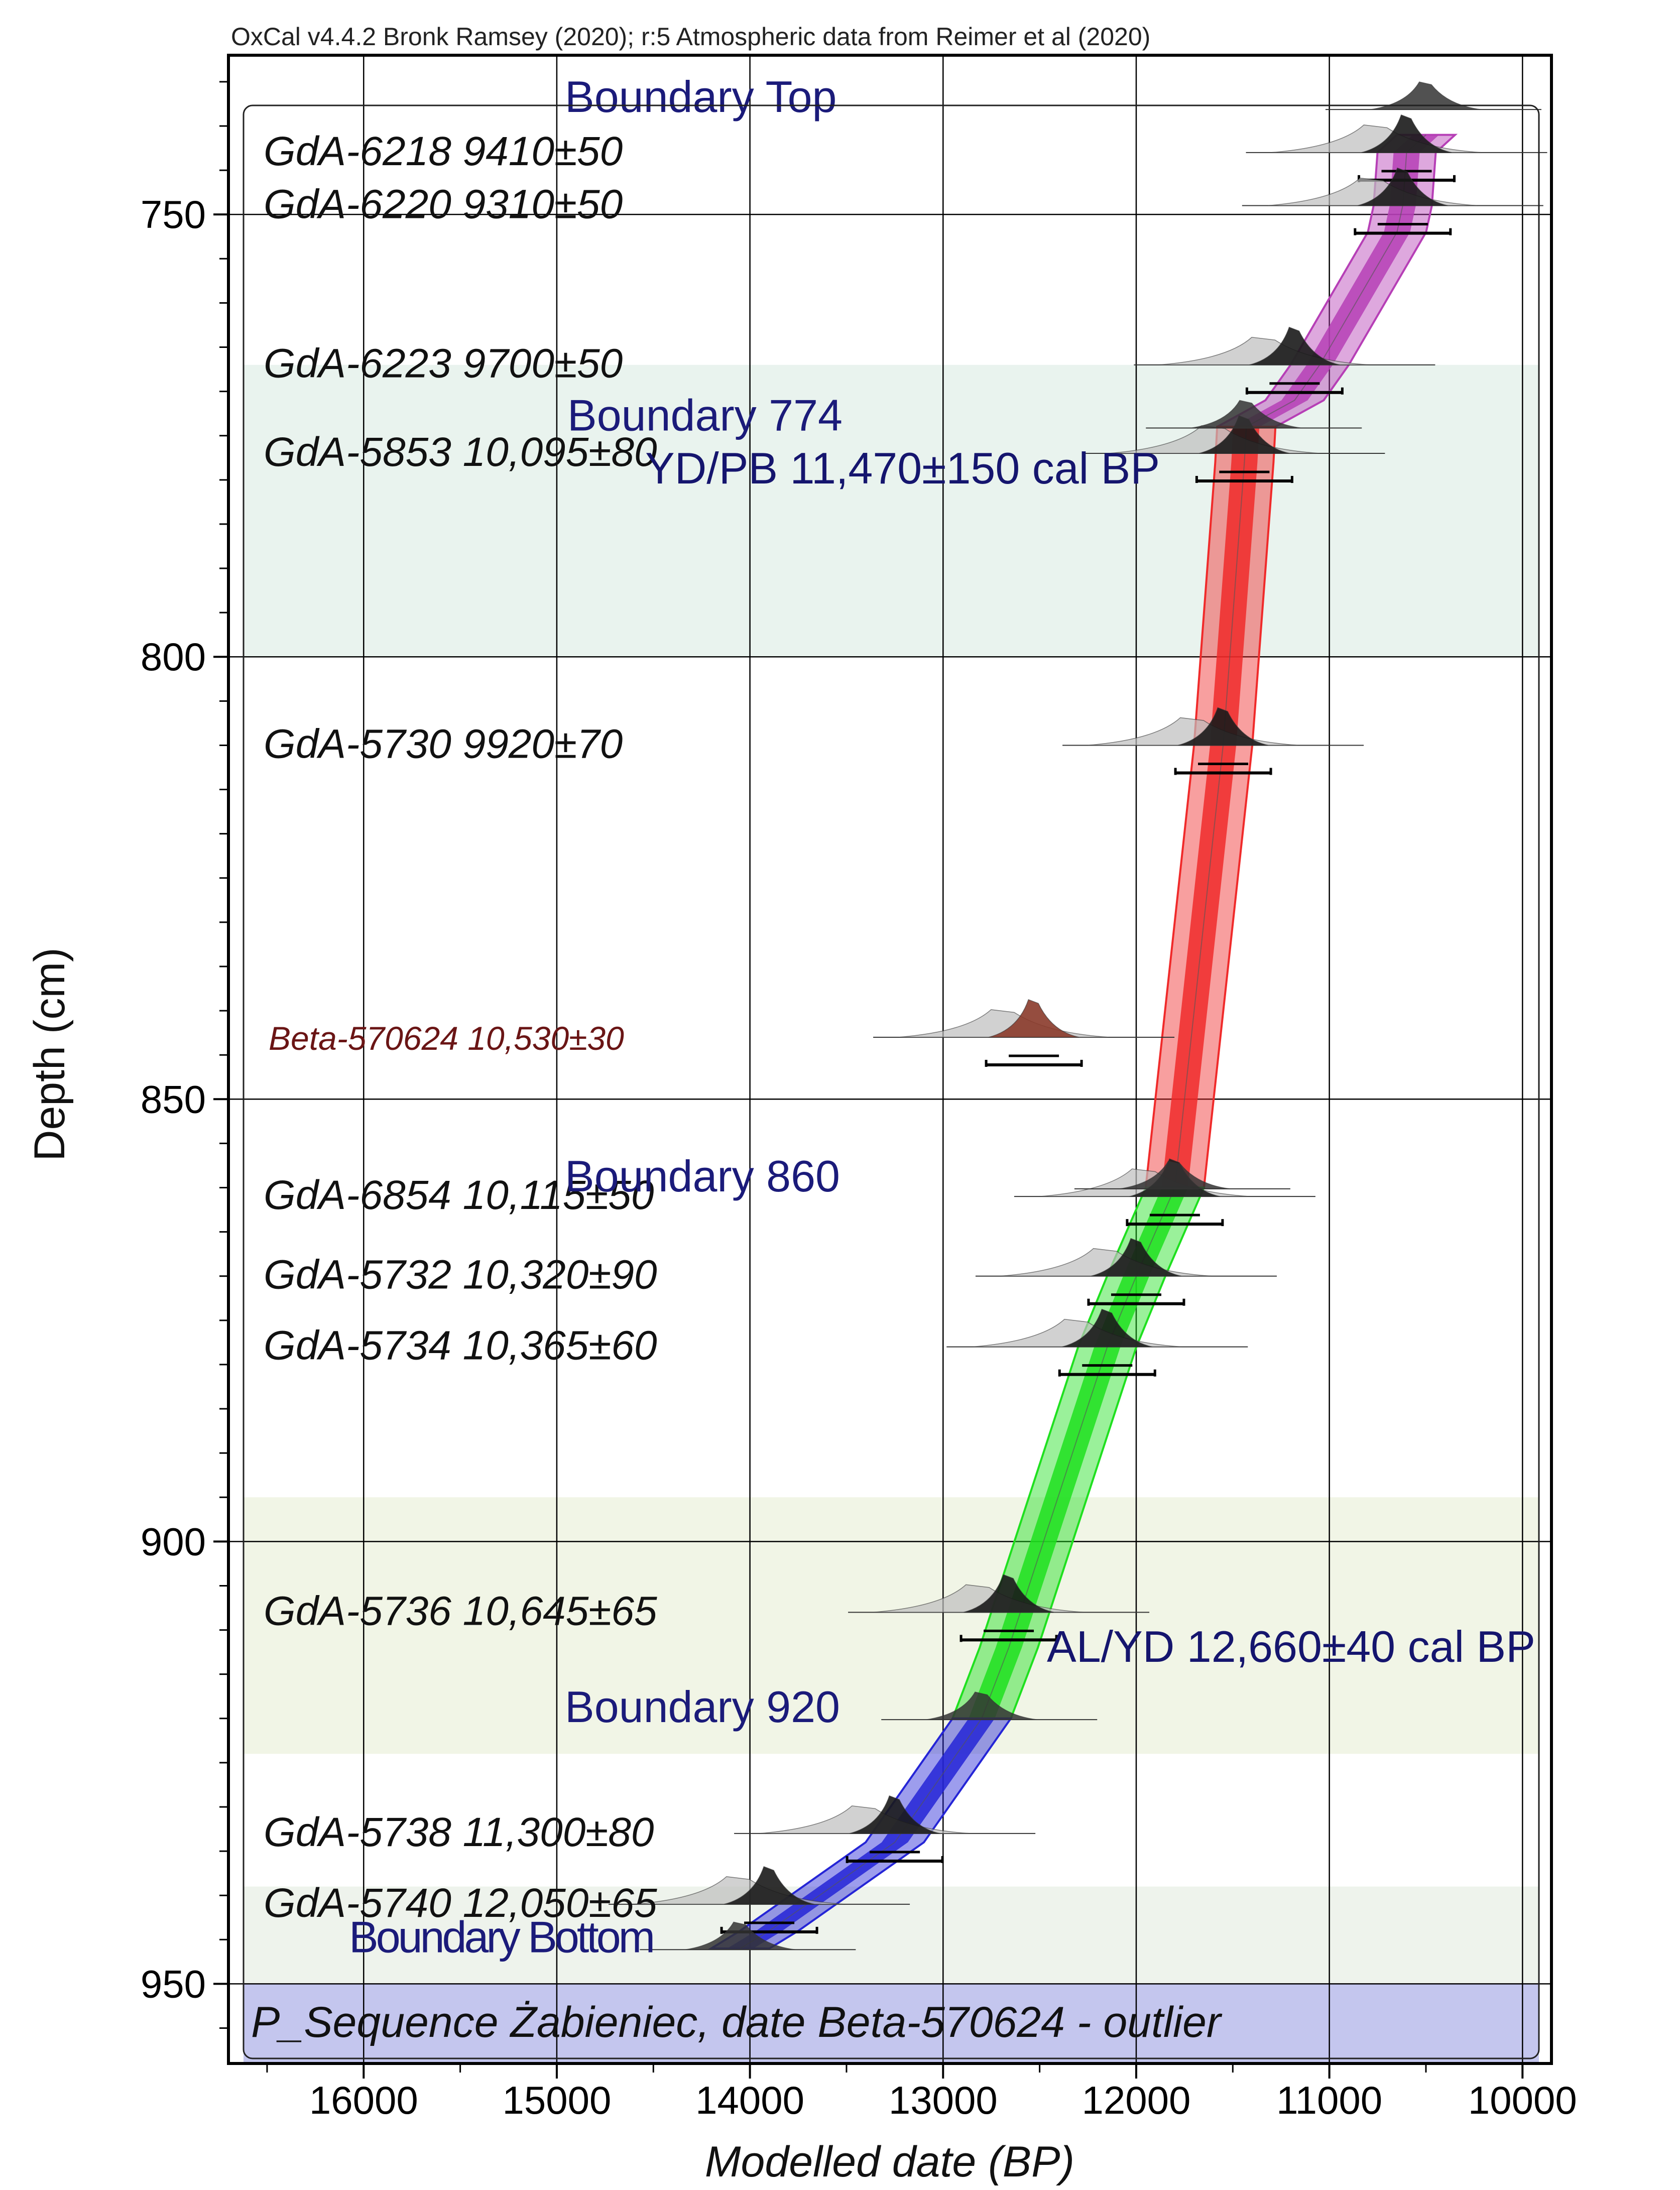 The width and height of the screenshot is (1680, 2190). What do you see at coordinates (702, 1176) in the screenshot?
I see `boundary-label-2: Boundary 860` at bounding box center [702, 1176].